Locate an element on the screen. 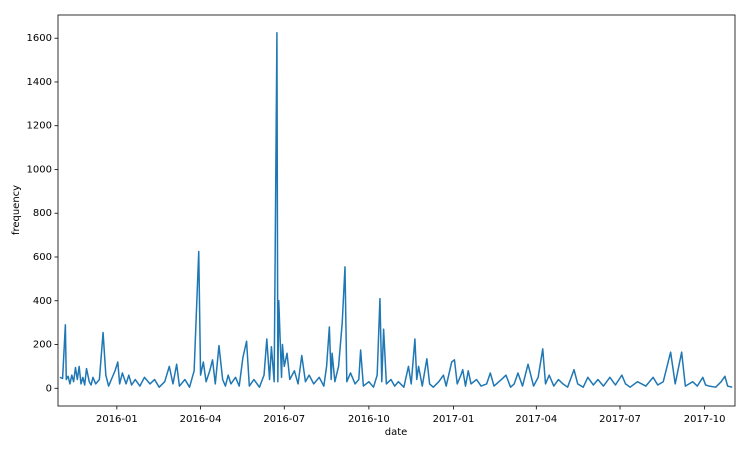 This screenshot has width=750, height=450. x-tick-label: 2016-07 is located at coordinates (284, 419).